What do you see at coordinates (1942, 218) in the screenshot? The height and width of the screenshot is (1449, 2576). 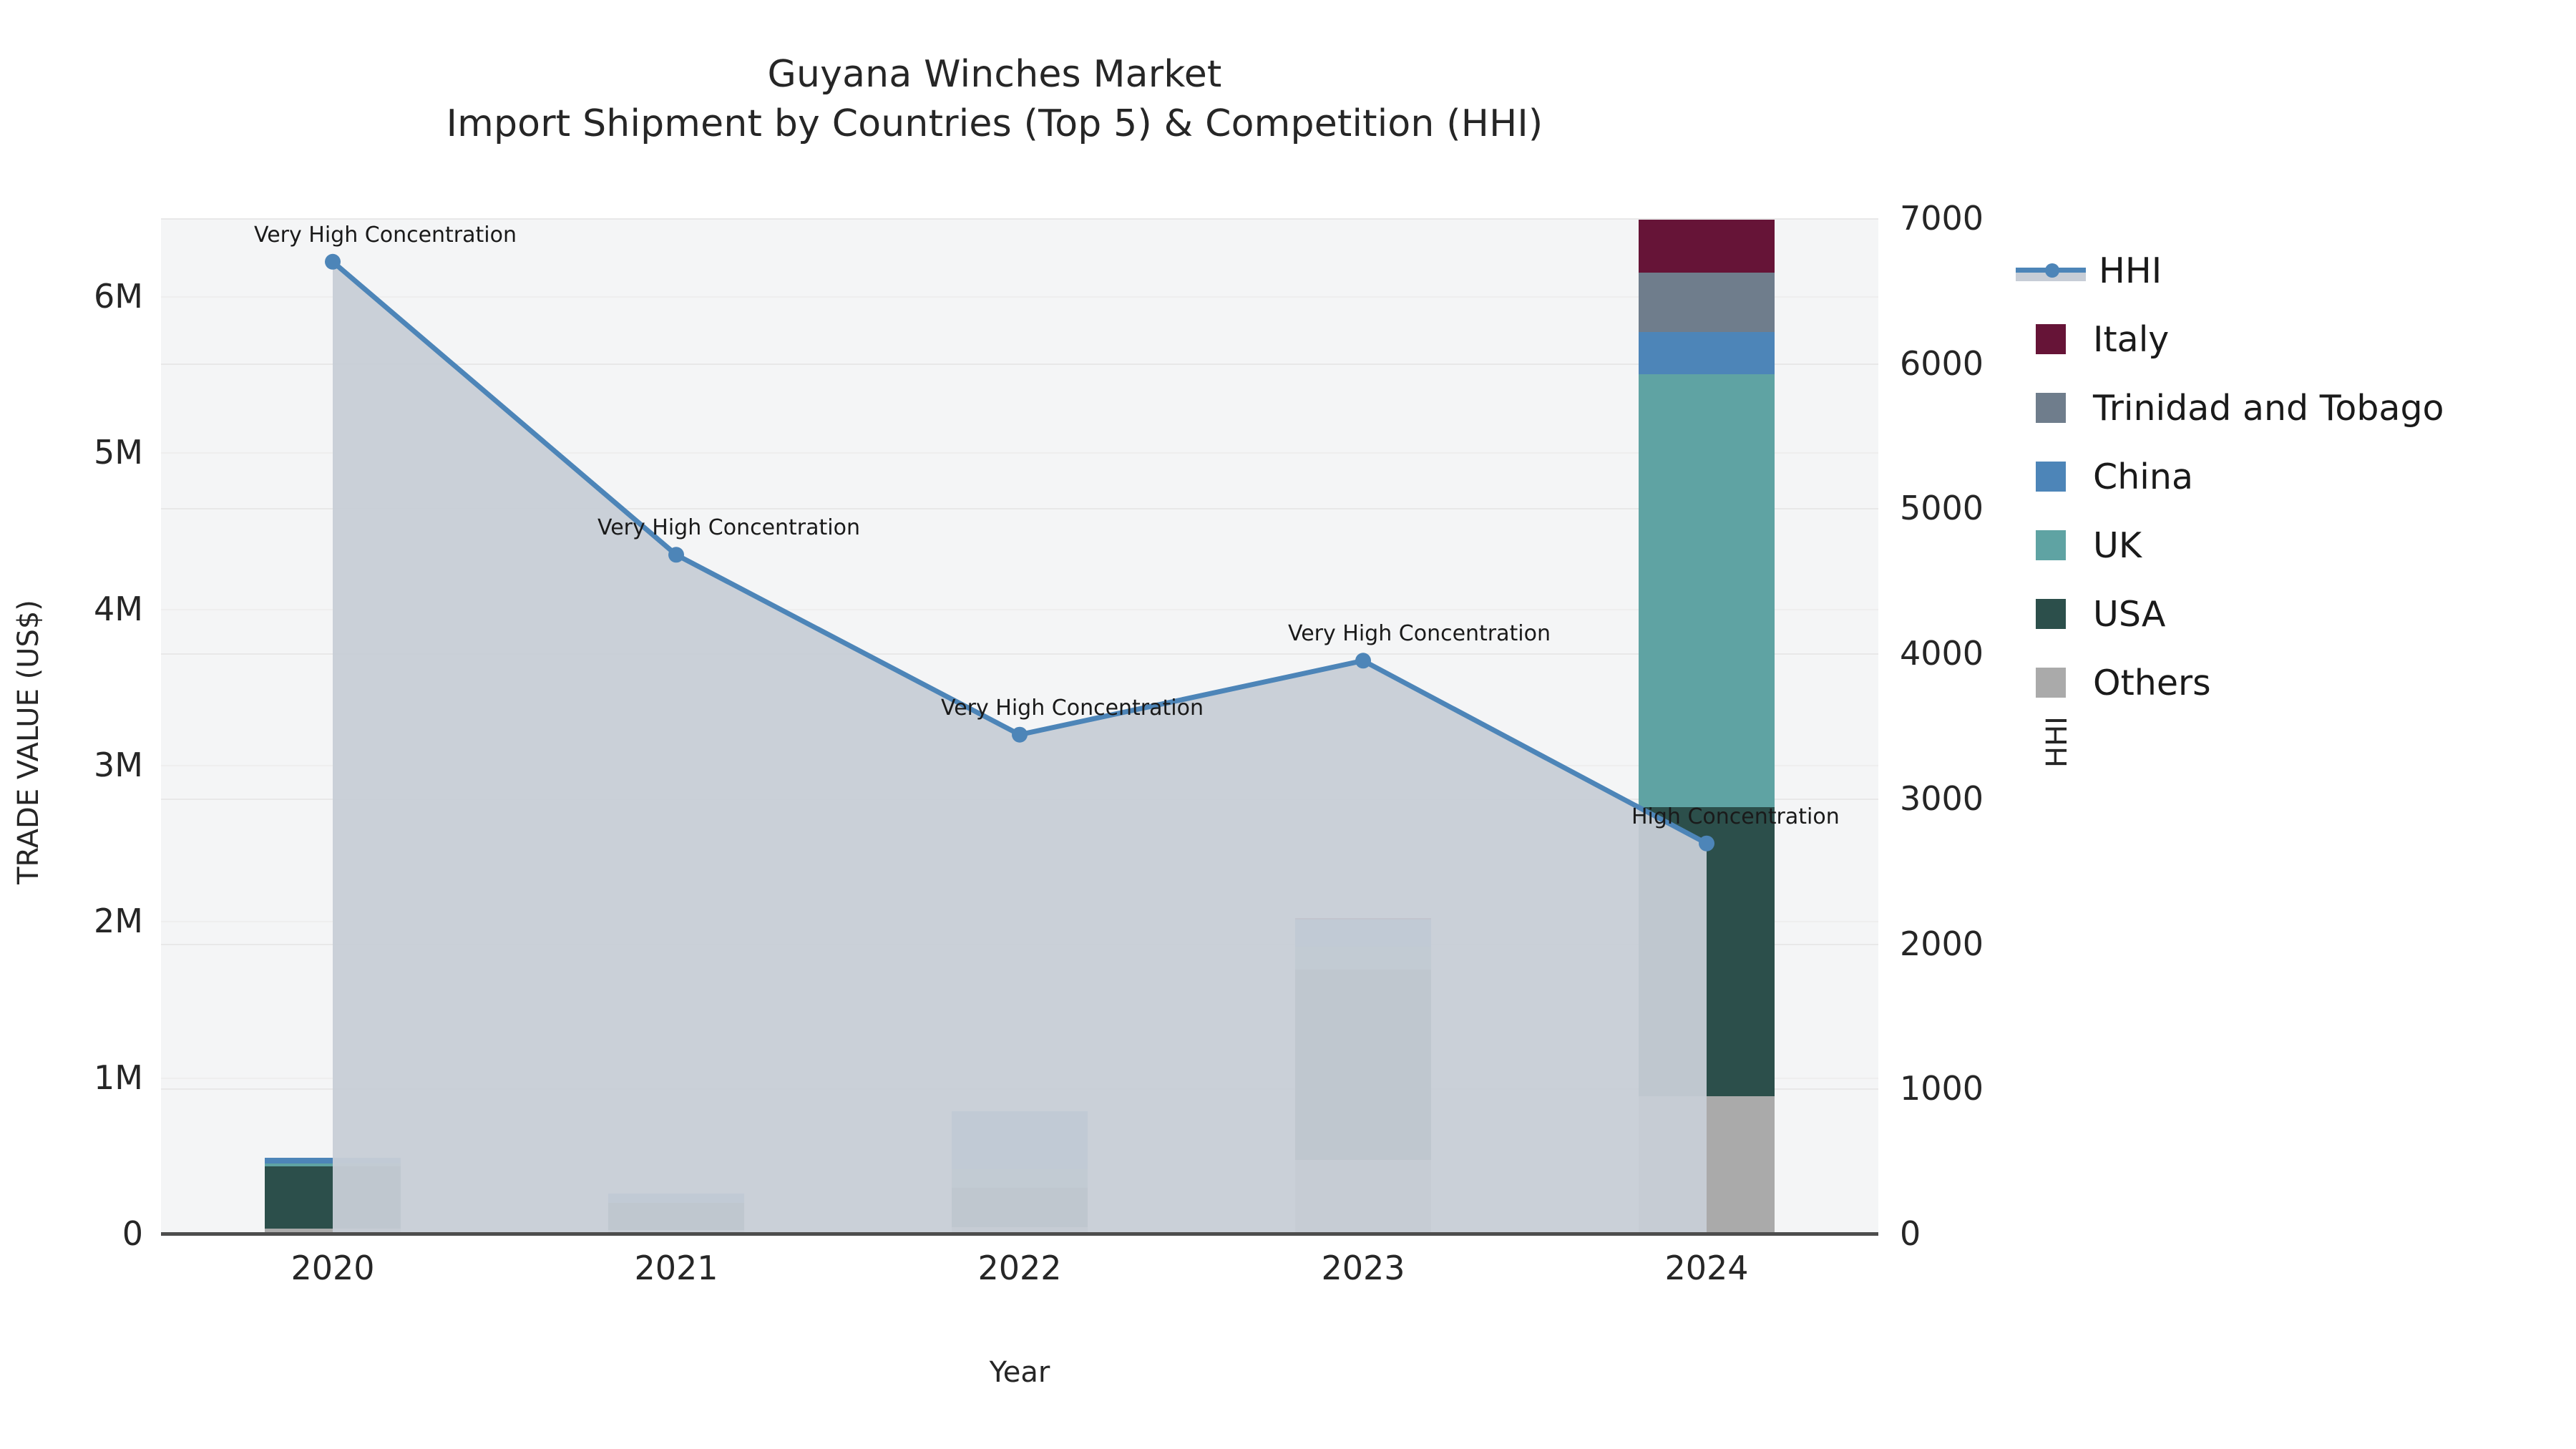 I see `y-axis-right-tick-label: 7000` at bounding box center [1942, 218].